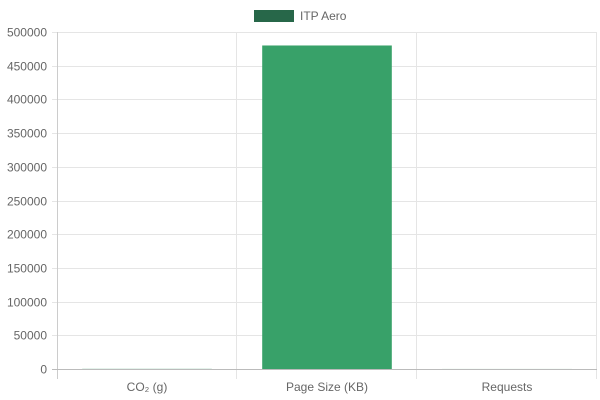 The image size is (600, 400). What do you see at coordinates (43, 370) in the screenshot?
I see `y-tick-label: 0` at bounding box center [43, 370].